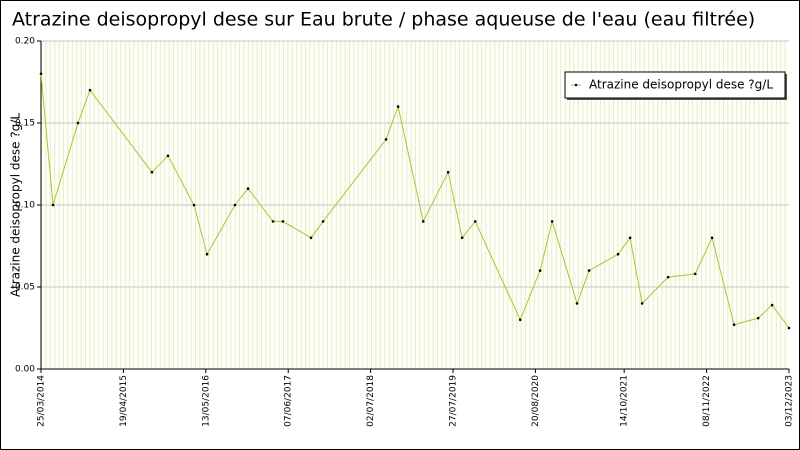  Describe the element at coordinates (124, 401) in the screenshot. I see `x-tick-label: 19/04/2015` at that location.